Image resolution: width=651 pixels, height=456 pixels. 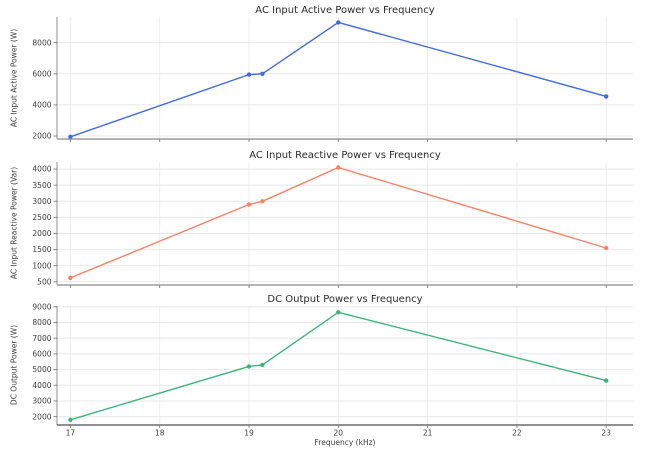 What do you see at coordinates (345, 299) in the screenshot?
I see `chart3-title: DC Output Power vs Frequency` at bounding box center [345, 299].